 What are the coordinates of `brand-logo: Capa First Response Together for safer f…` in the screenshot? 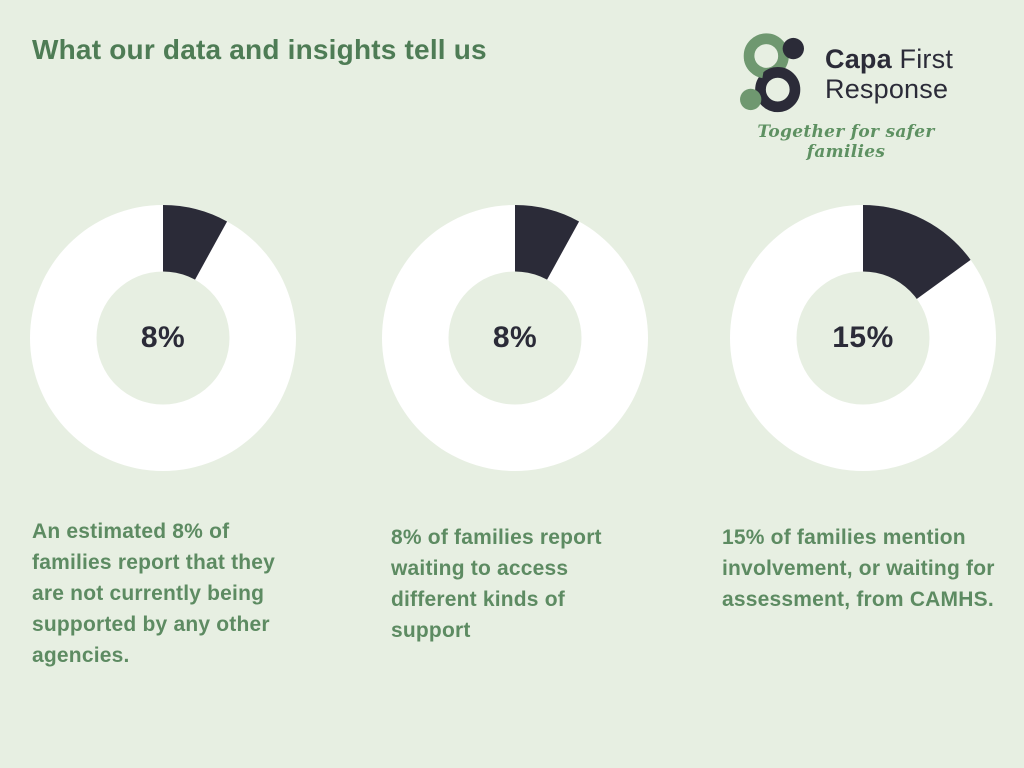 It's located at (856, 96).